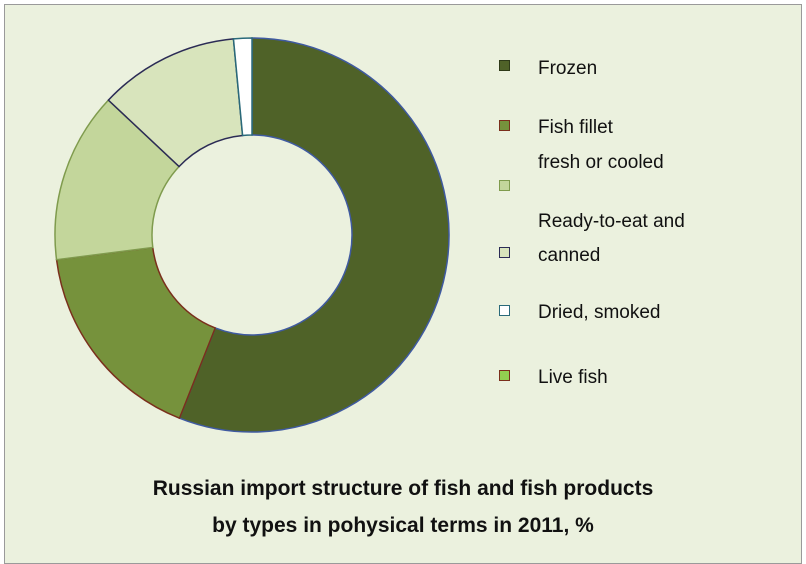  I want to click on legend-label-fillet-line2: fresh or cooled, so click(601, 162).